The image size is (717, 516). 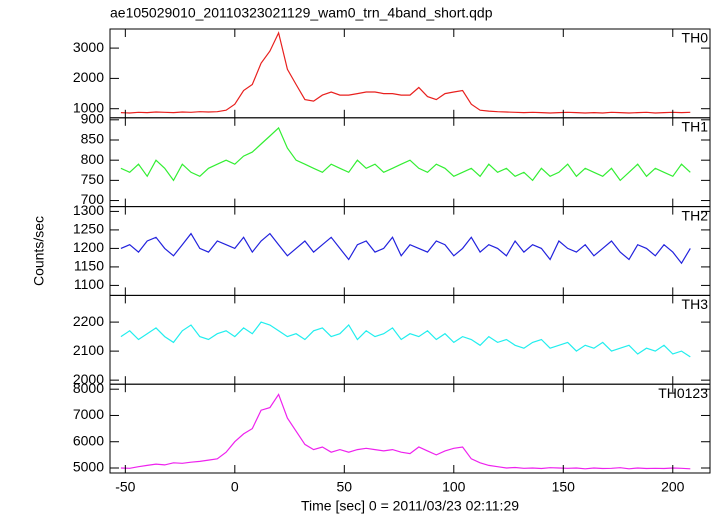 What do you see at coordinates (125, 487) in the screenshot?
I see `x-tick-label: -50` at bounding box center [125, 487].